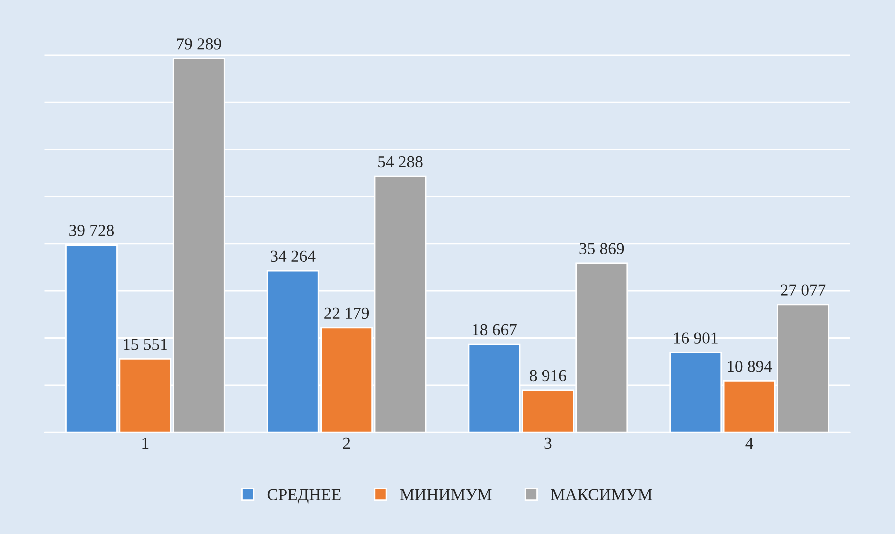 This screenshot has width=895, height=534. I want to click on legend-label: МИНИМУМ, so click(446, 494).